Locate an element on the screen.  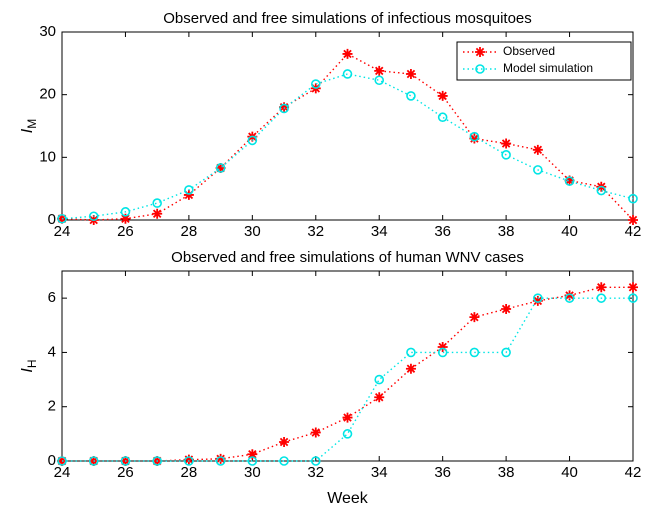
y-tick-label: 20 is located at coordinates (47, 94).